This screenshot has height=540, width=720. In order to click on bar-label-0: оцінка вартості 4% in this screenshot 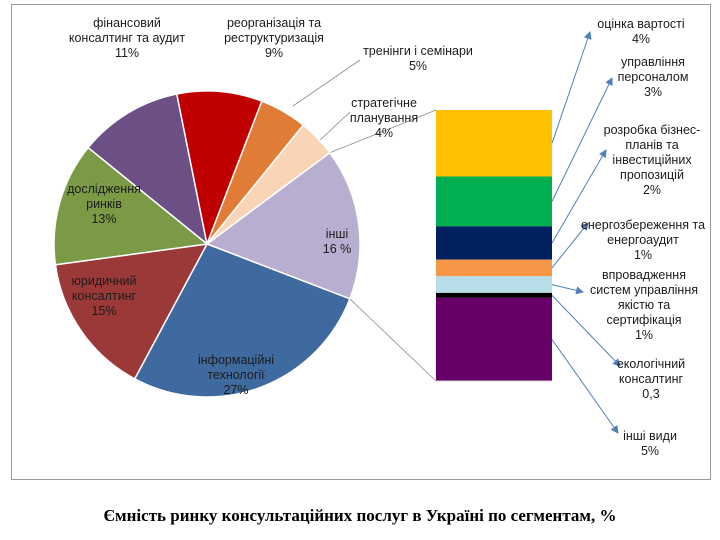, I will do `click(640, 31)`.